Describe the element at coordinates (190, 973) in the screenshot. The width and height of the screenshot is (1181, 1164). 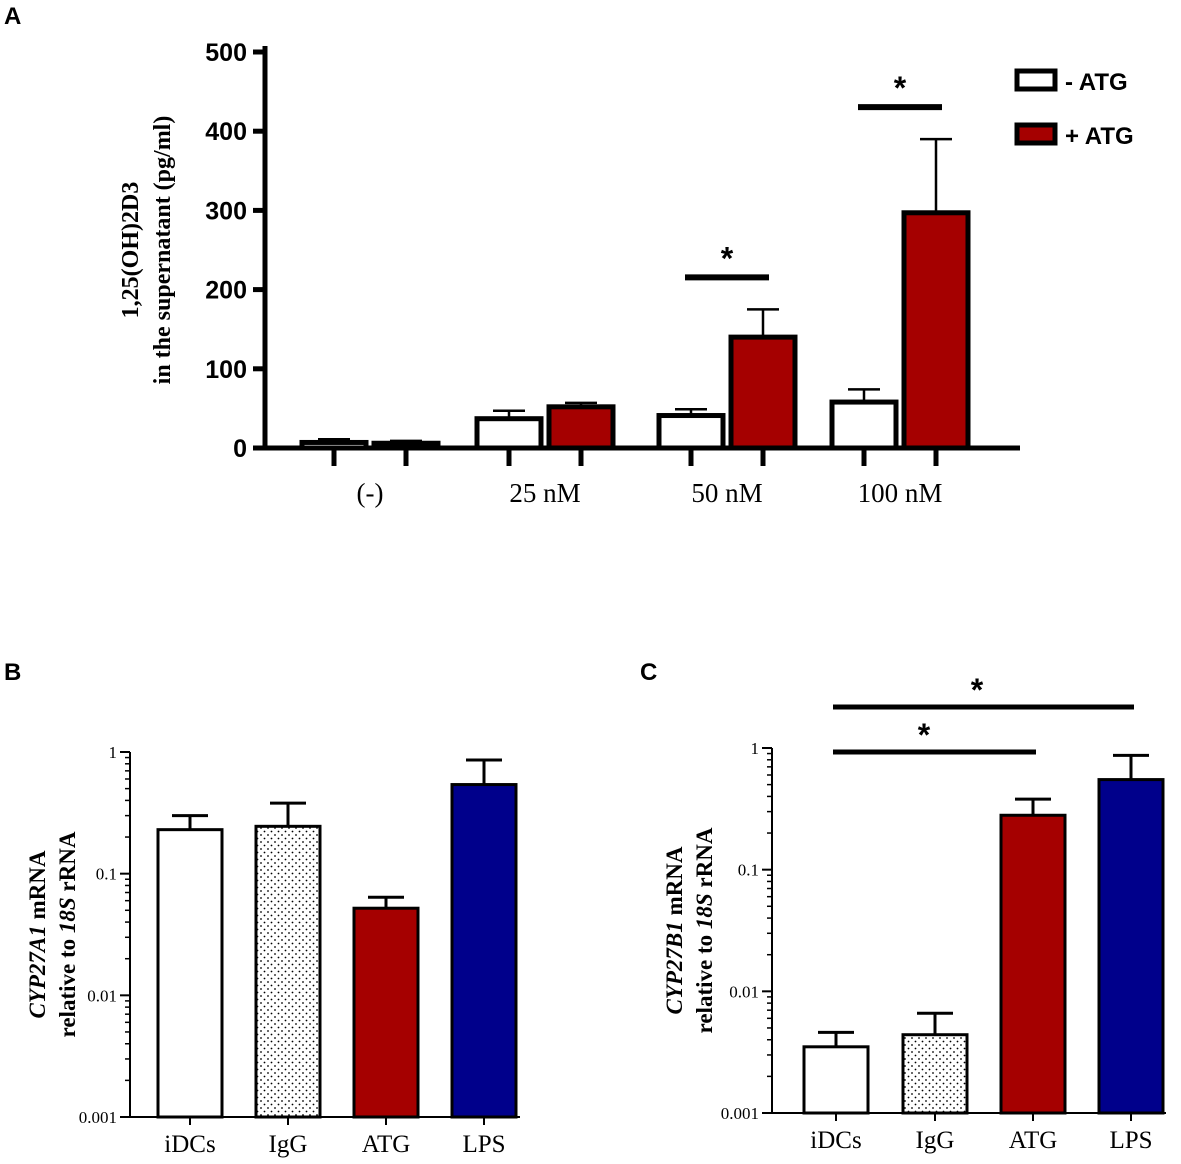
I see `bar-idcs-b` at that location.